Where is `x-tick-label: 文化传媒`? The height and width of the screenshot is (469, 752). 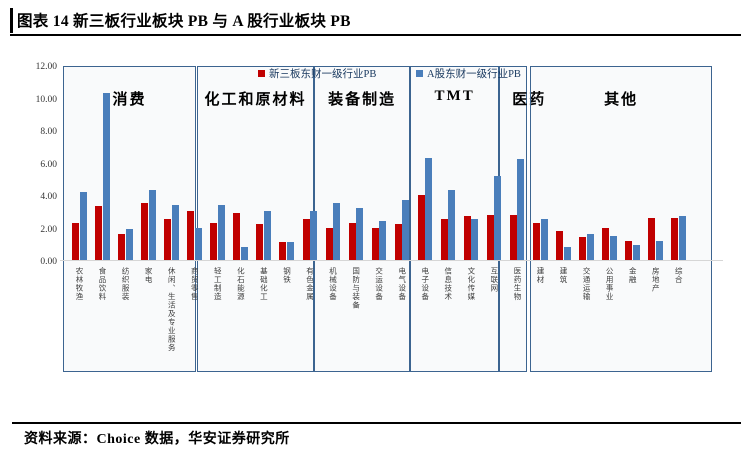 x-tick-label: 文化传媒 is located at coordinates (471, 284).